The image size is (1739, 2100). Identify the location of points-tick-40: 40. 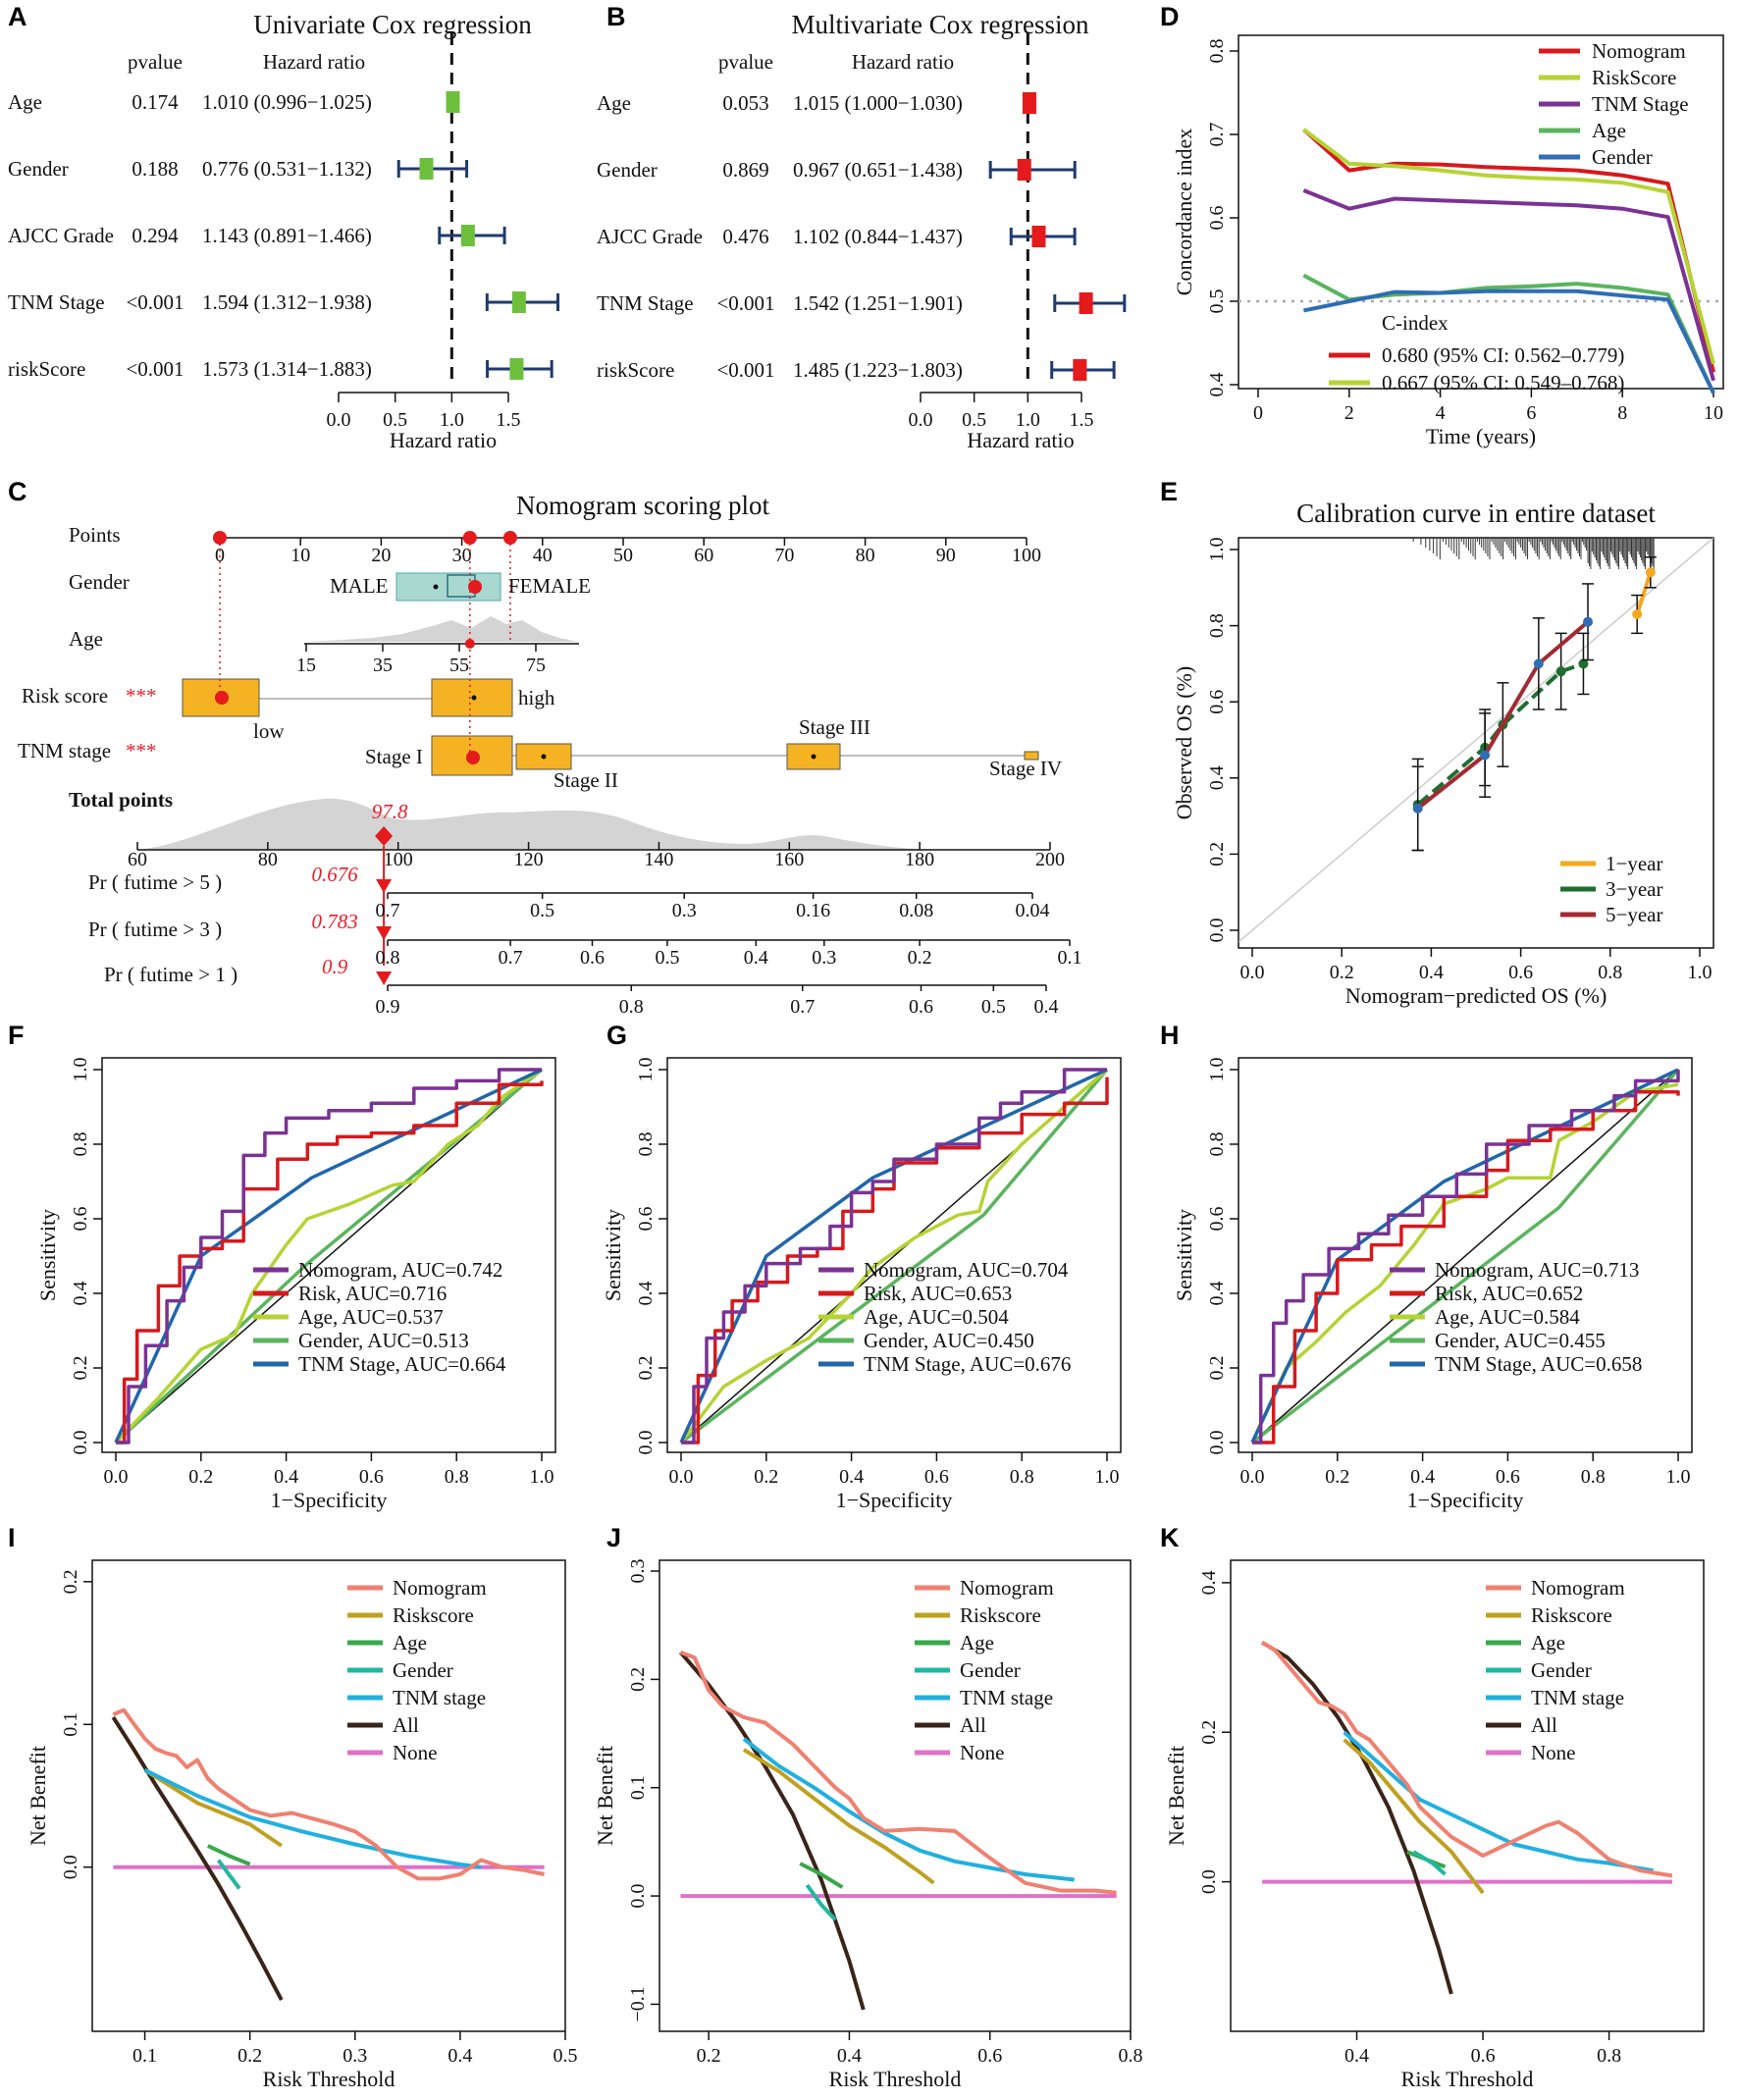
(543, 555).